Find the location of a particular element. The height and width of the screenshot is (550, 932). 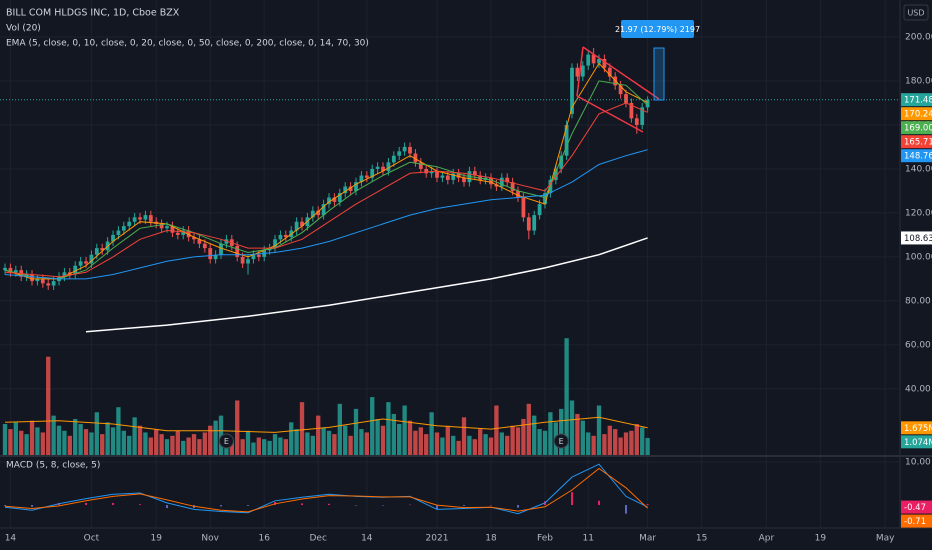

volume-legend: Vol (20) is located at coordinates (23, 29).